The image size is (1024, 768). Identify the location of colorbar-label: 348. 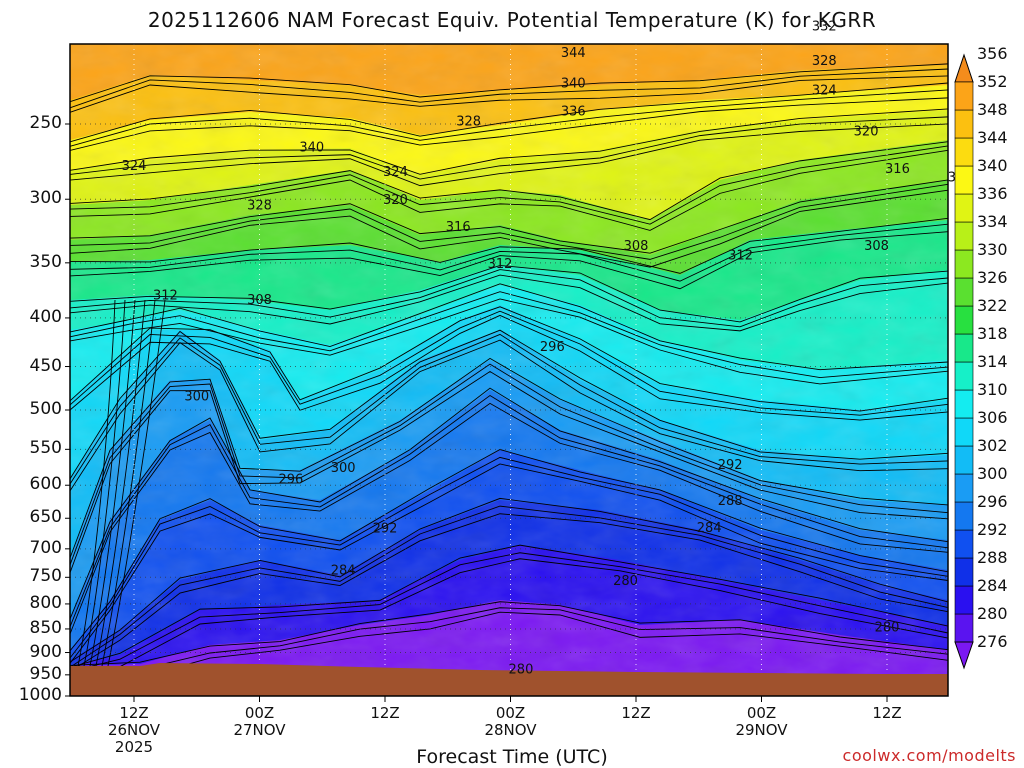
(992, 109).